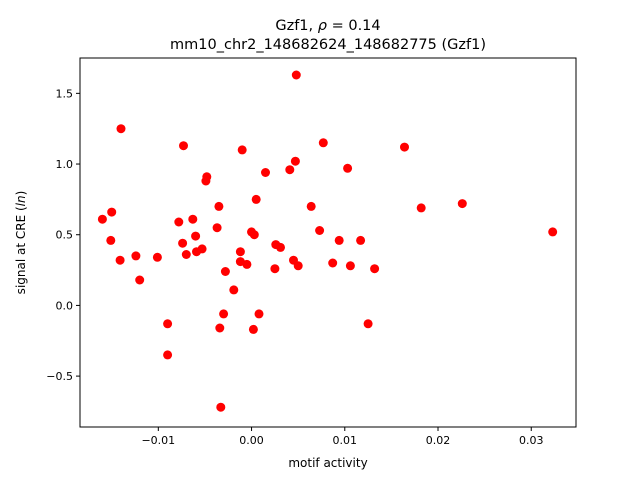  What do you see at coordinates (438, 440) in the screenshot?
I see `x-tick-label-3: 0.02` at bounding box center [438, 440].